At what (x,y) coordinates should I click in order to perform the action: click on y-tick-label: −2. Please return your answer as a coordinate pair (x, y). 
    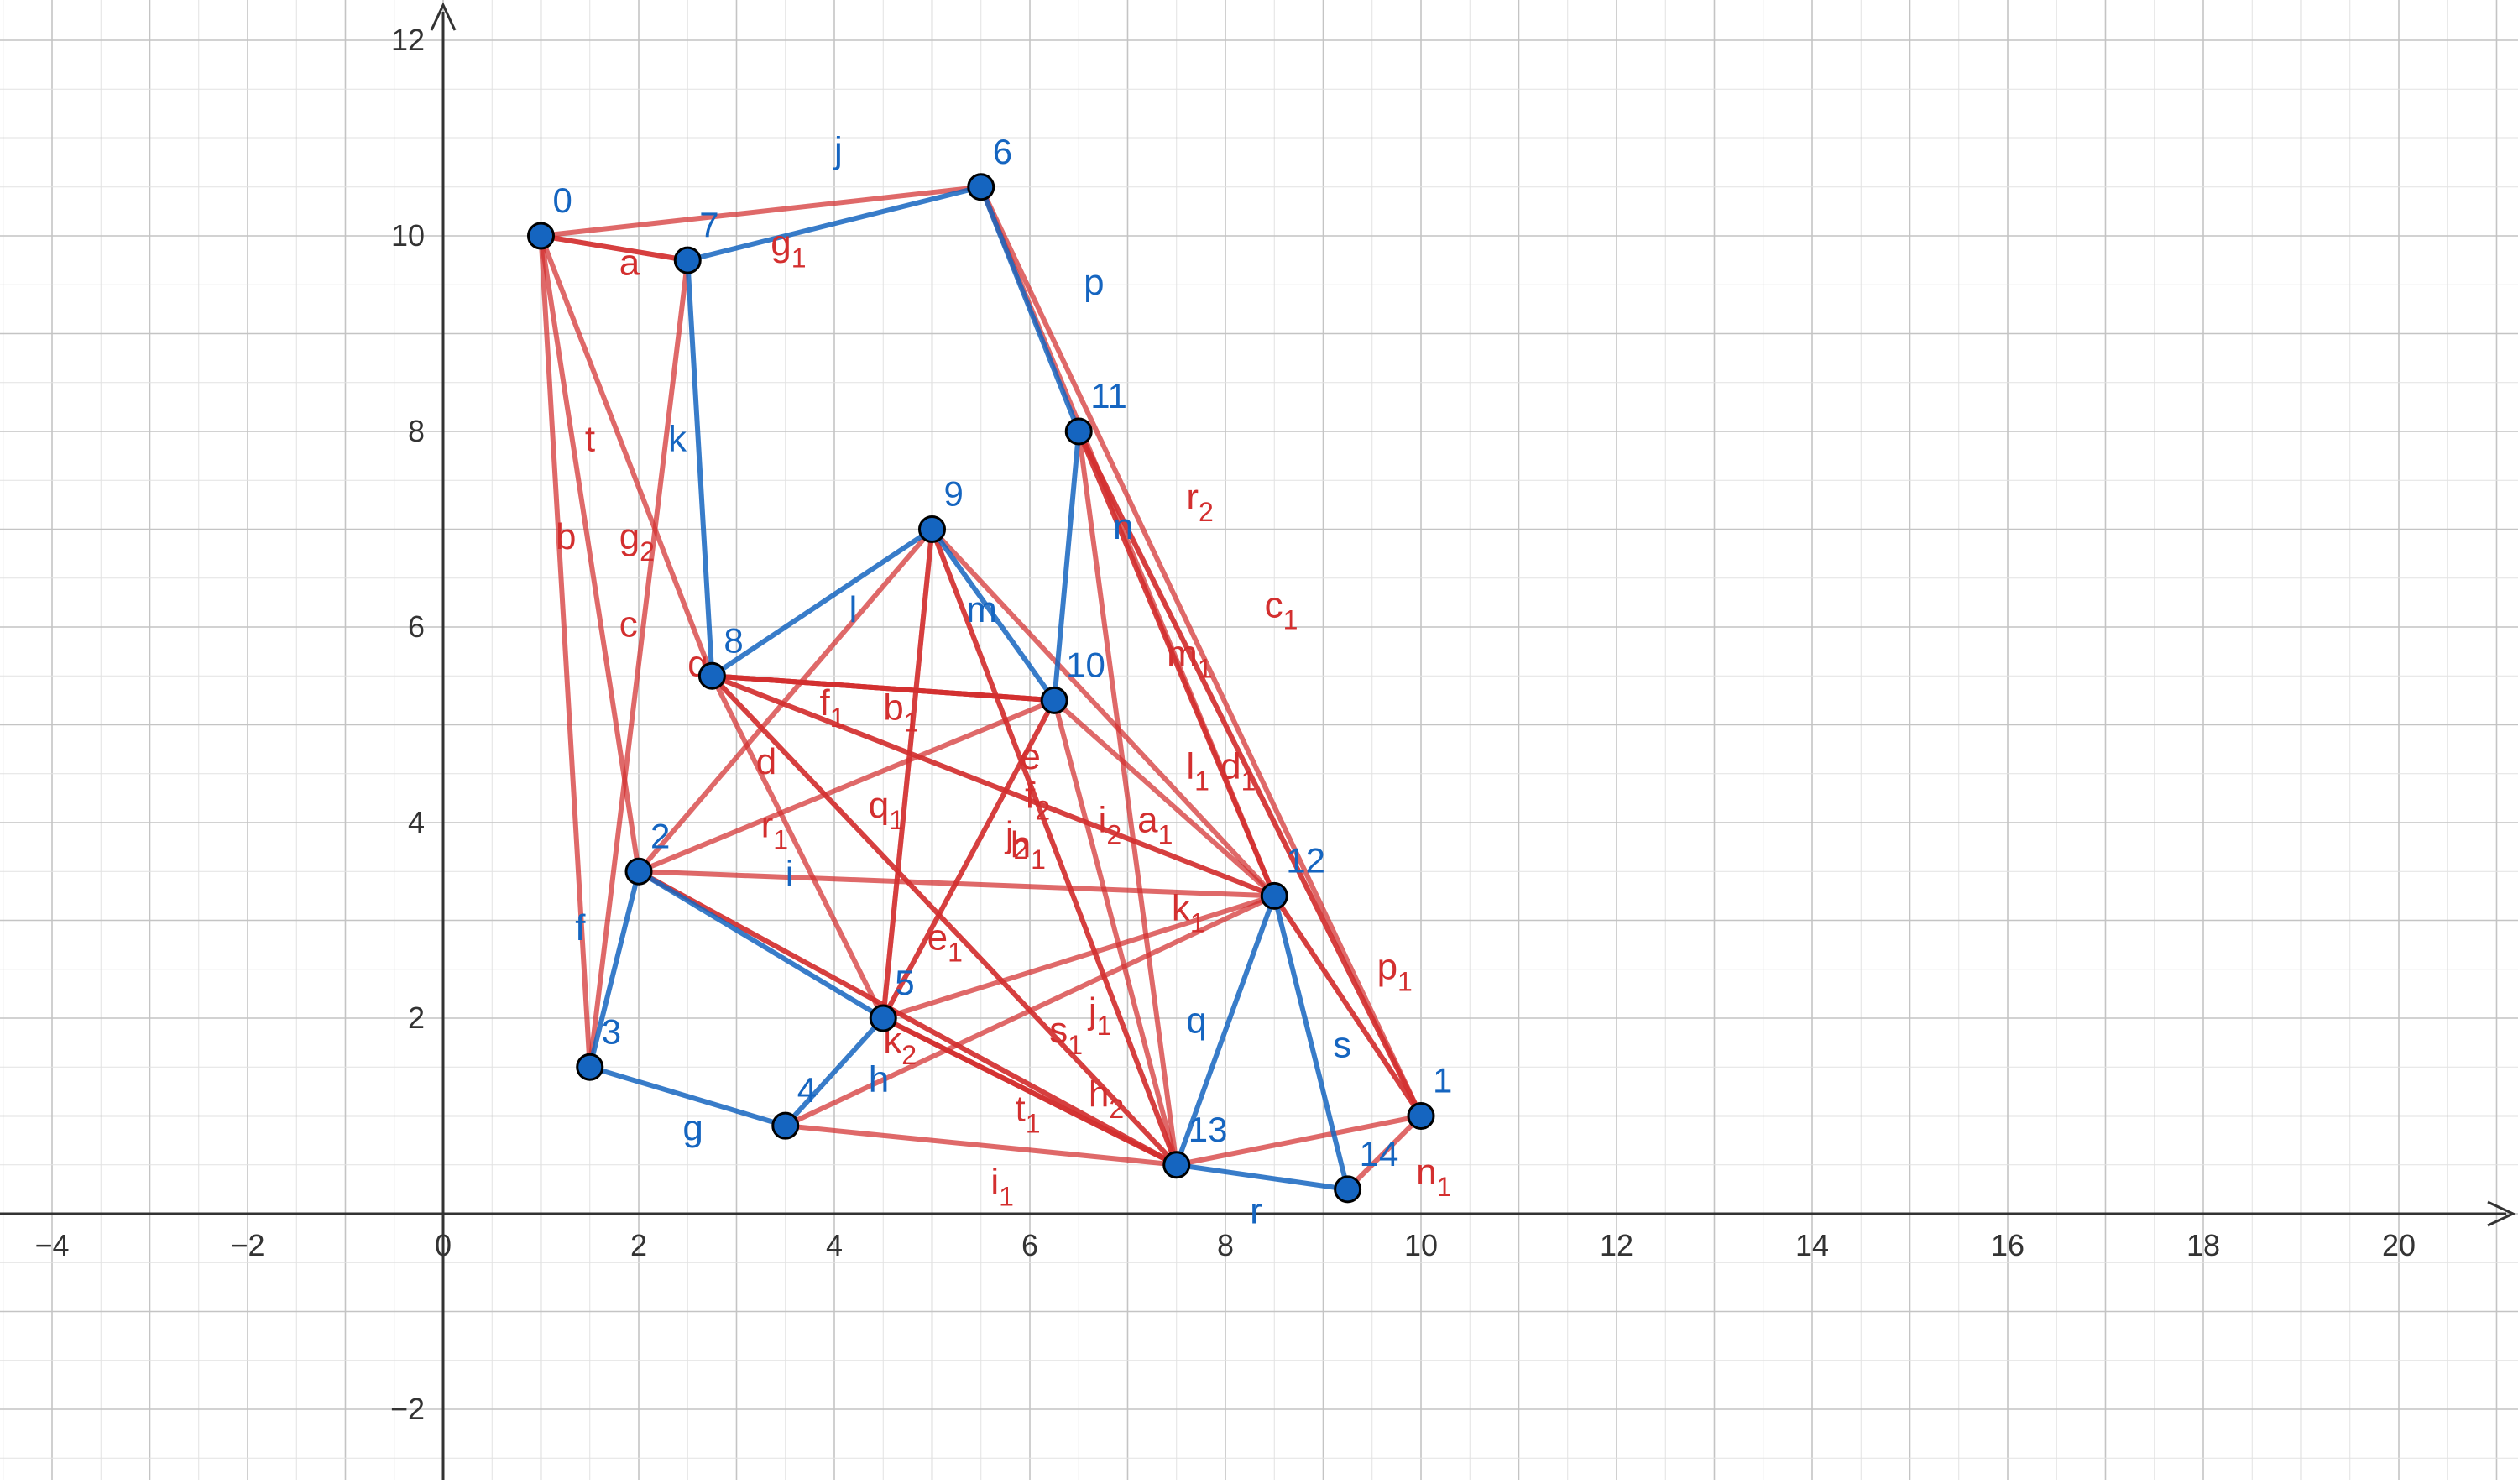
    Looking at the image, I should click on (407, 1409).